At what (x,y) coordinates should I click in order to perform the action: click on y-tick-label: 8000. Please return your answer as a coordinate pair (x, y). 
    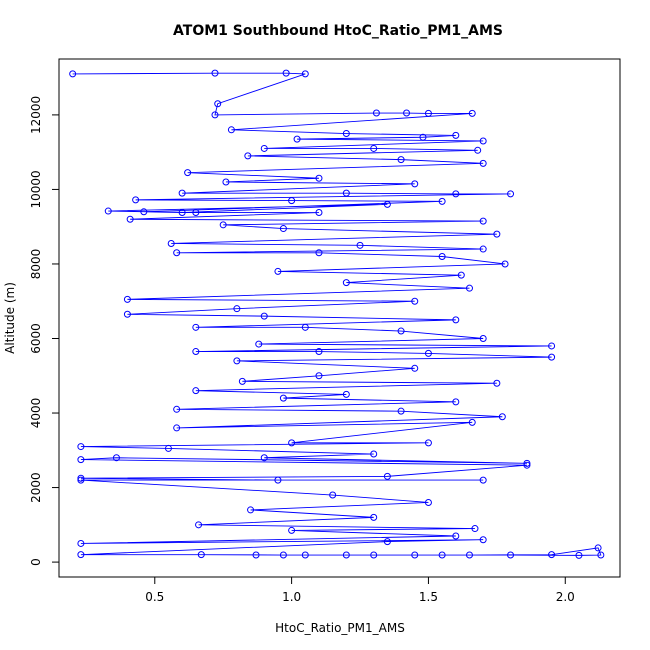
    Looking at the image, I should click on (36, 264).